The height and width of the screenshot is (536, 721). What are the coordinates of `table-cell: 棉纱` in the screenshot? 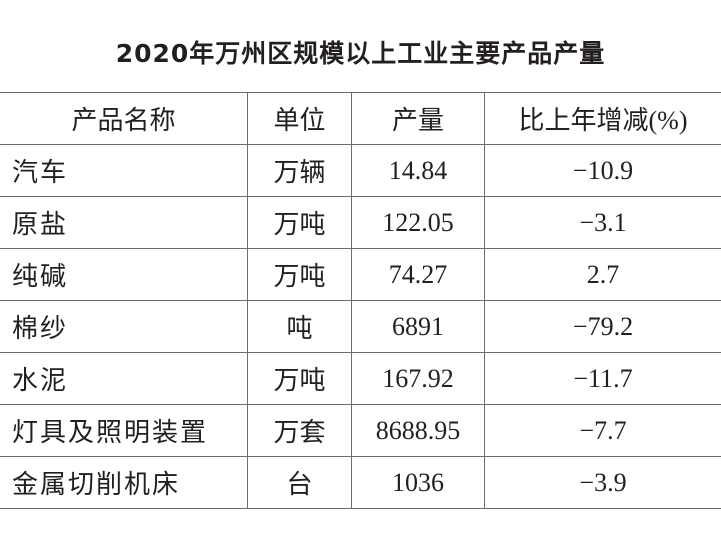 It's located at (124, 326).